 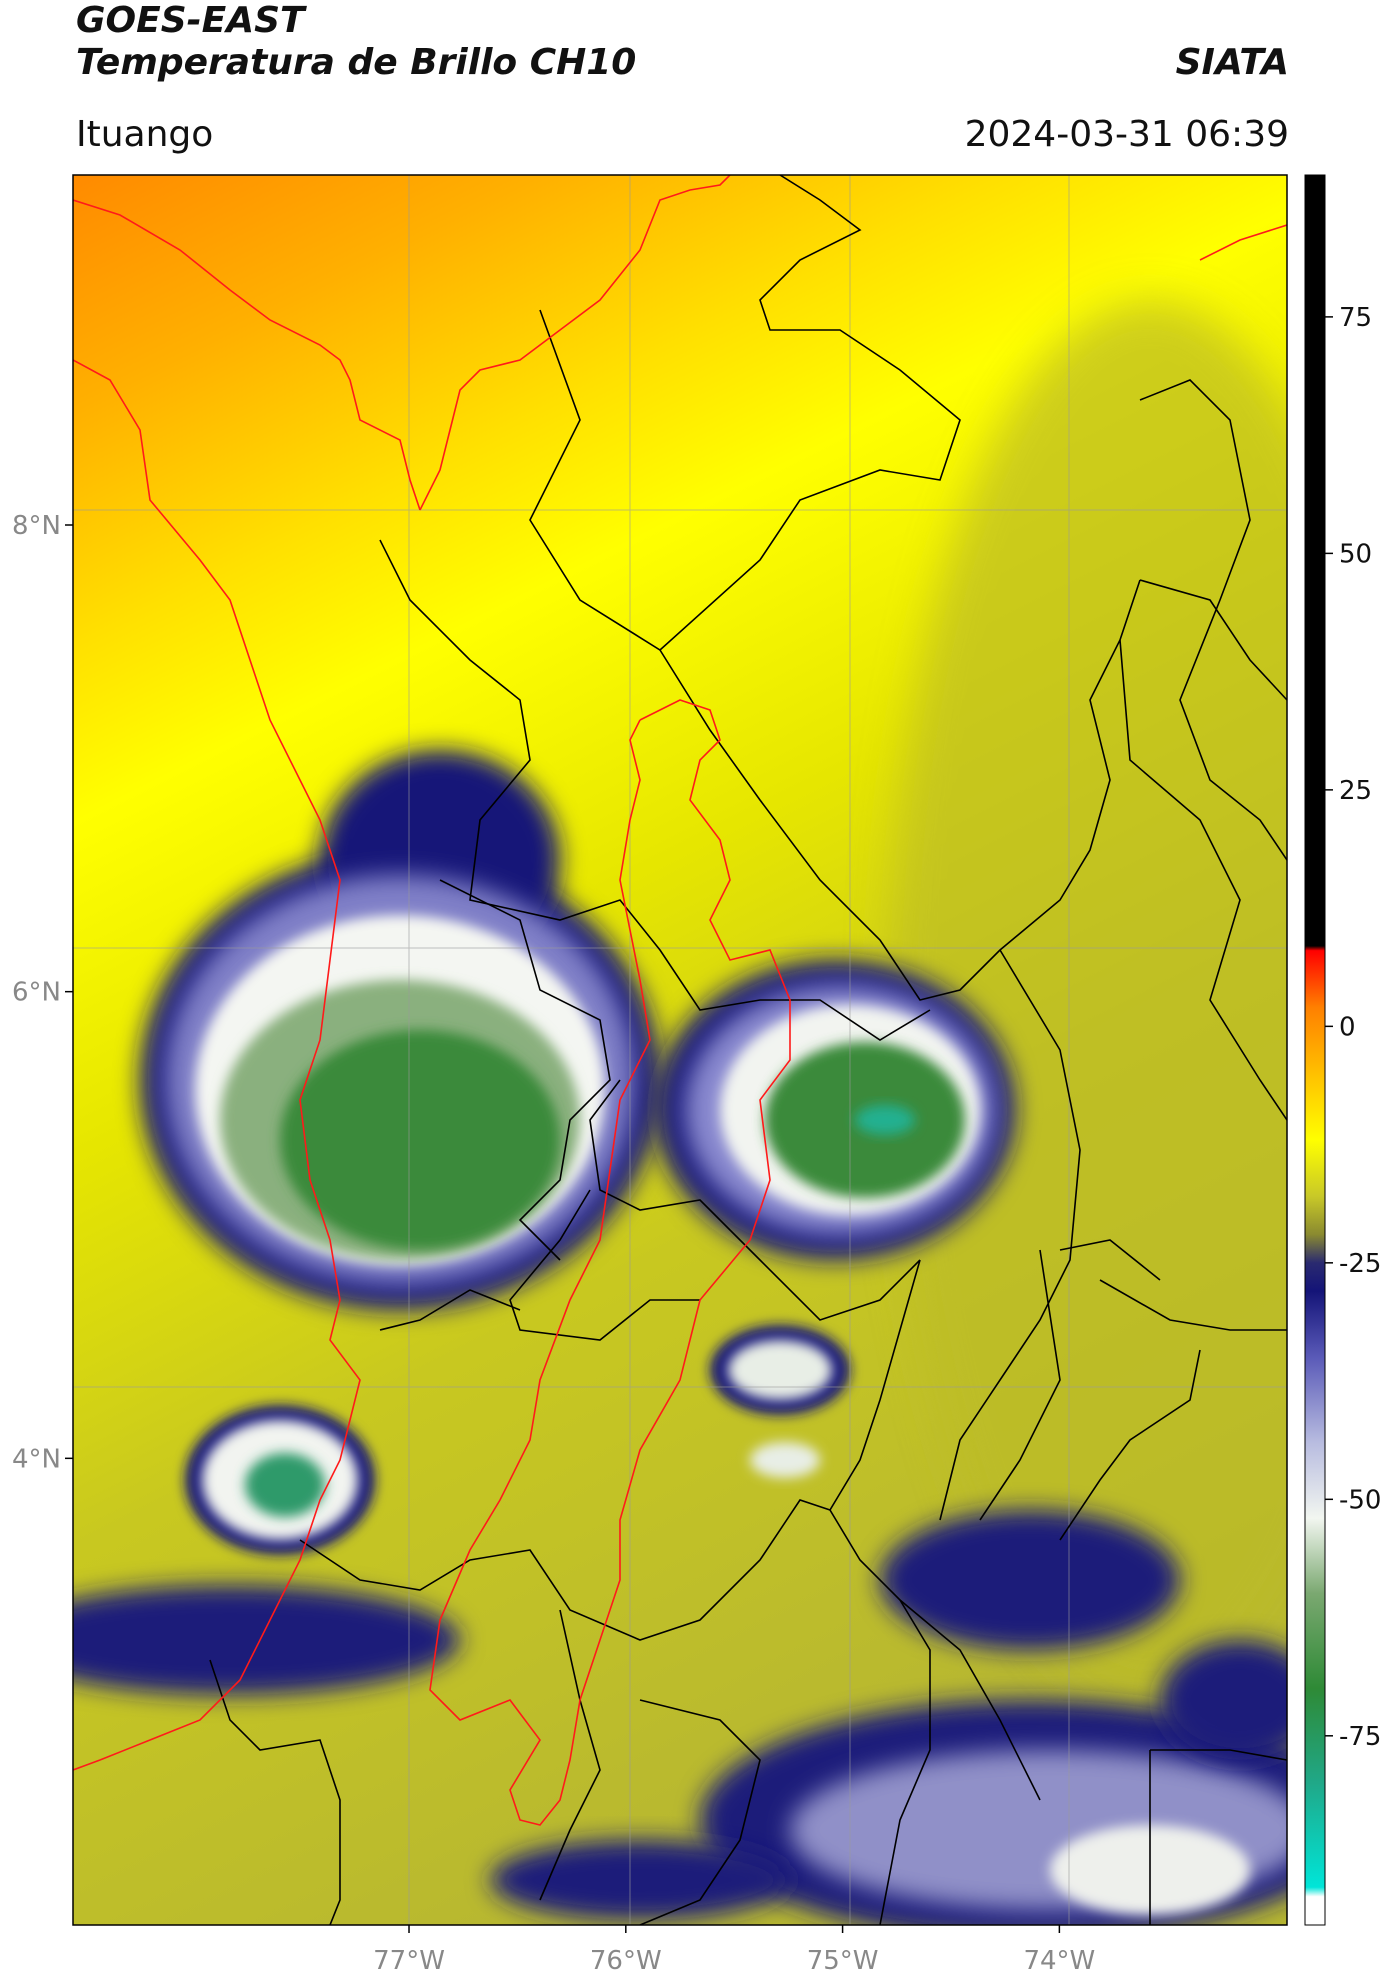 What do you see at coordinates (190, 20) in the screenshot?
I see `satellite-title: GOES-EAST` at bounding box center [190, 20].